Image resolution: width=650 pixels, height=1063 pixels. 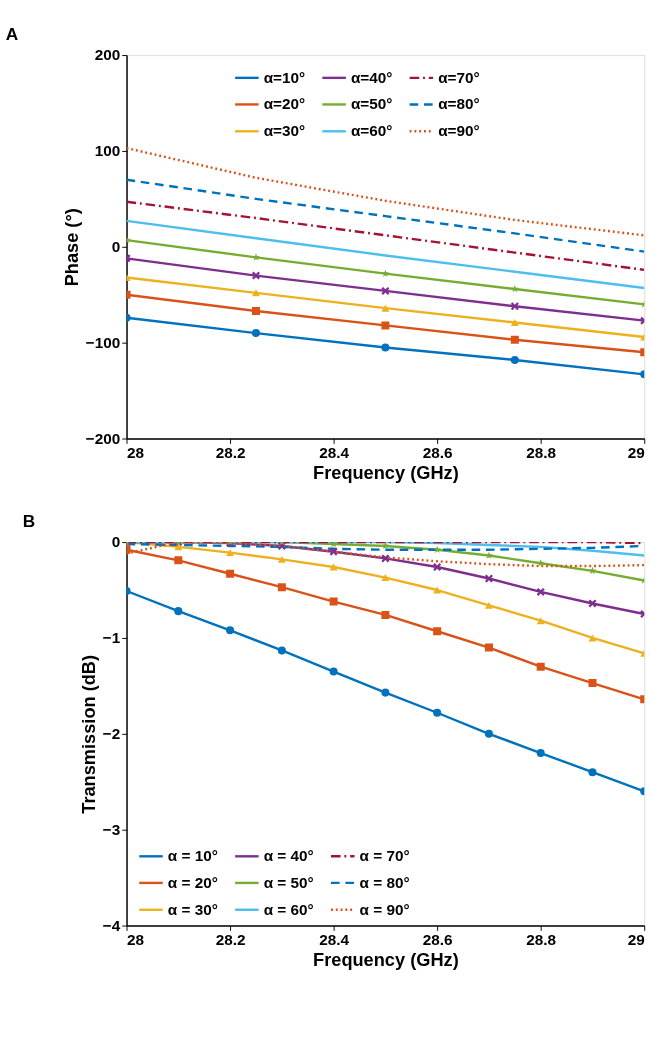 What do you see at coordinates (111, 925) in the screenshot?
I see `y-tick-label: −4` at bounding box center [111, 925].